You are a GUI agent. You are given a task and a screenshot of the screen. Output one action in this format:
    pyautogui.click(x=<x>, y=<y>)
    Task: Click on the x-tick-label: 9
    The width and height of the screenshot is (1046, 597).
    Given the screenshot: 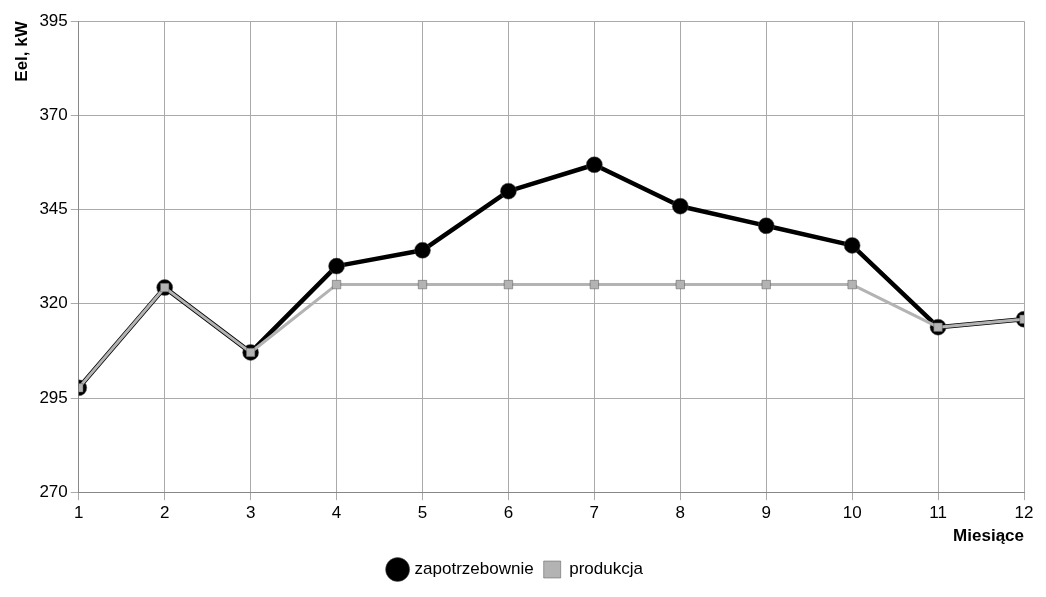 What is the action you would take?
    pyautogui.click(x=766, y=513)
    